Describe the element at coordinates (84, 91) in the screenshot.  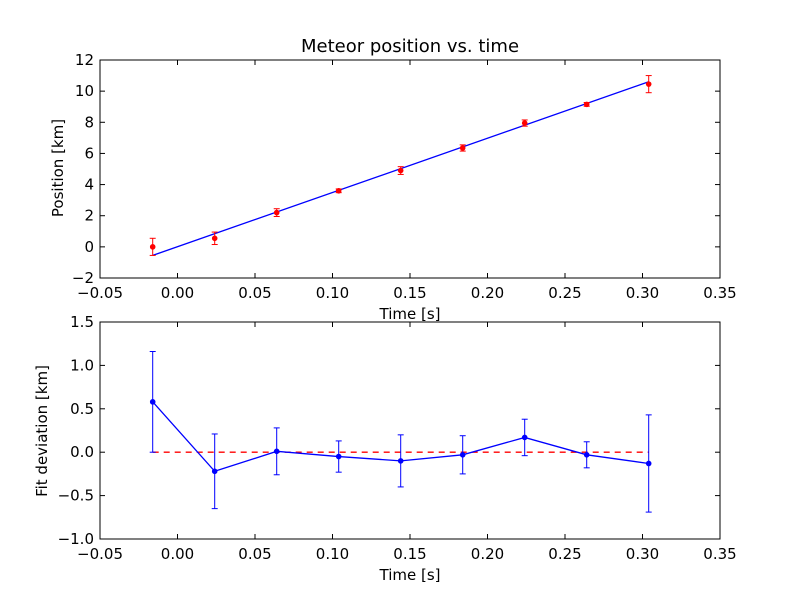
I see `y-tick-label: 10` at that location.